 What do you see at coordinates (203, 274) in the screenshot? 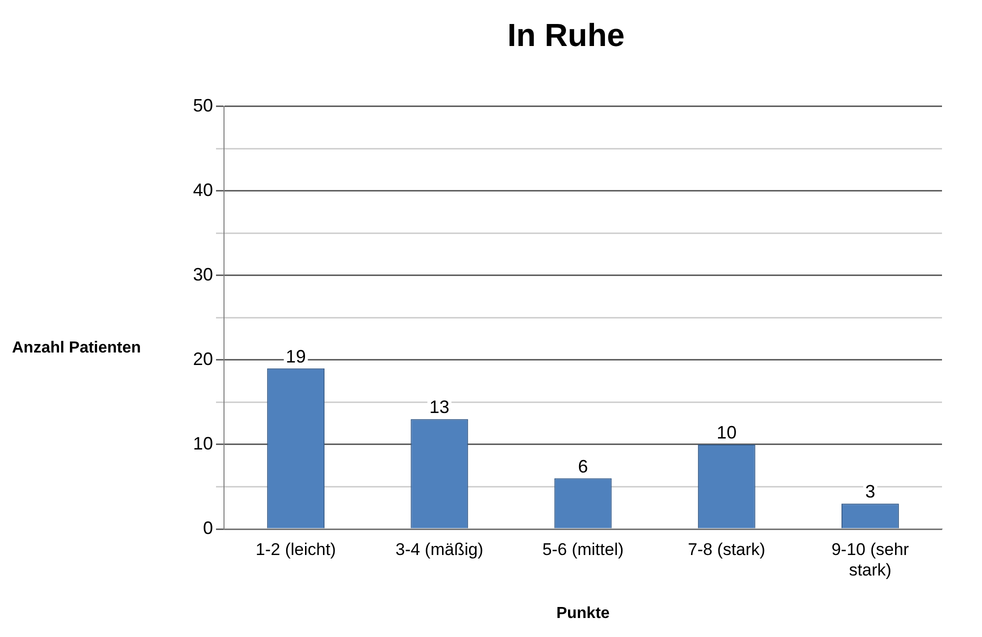
I see `y-tick-label: 30` at bounding box center [203, 274].